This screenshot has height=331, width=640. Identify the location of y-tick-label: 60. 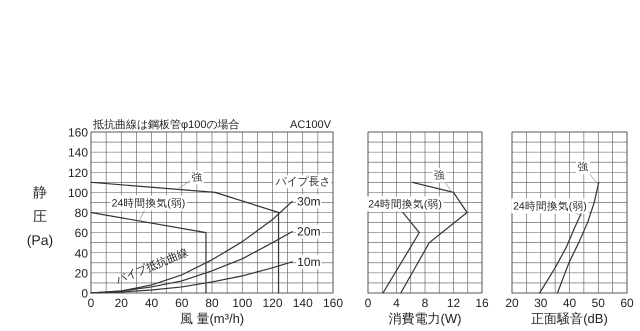
(81, 233).